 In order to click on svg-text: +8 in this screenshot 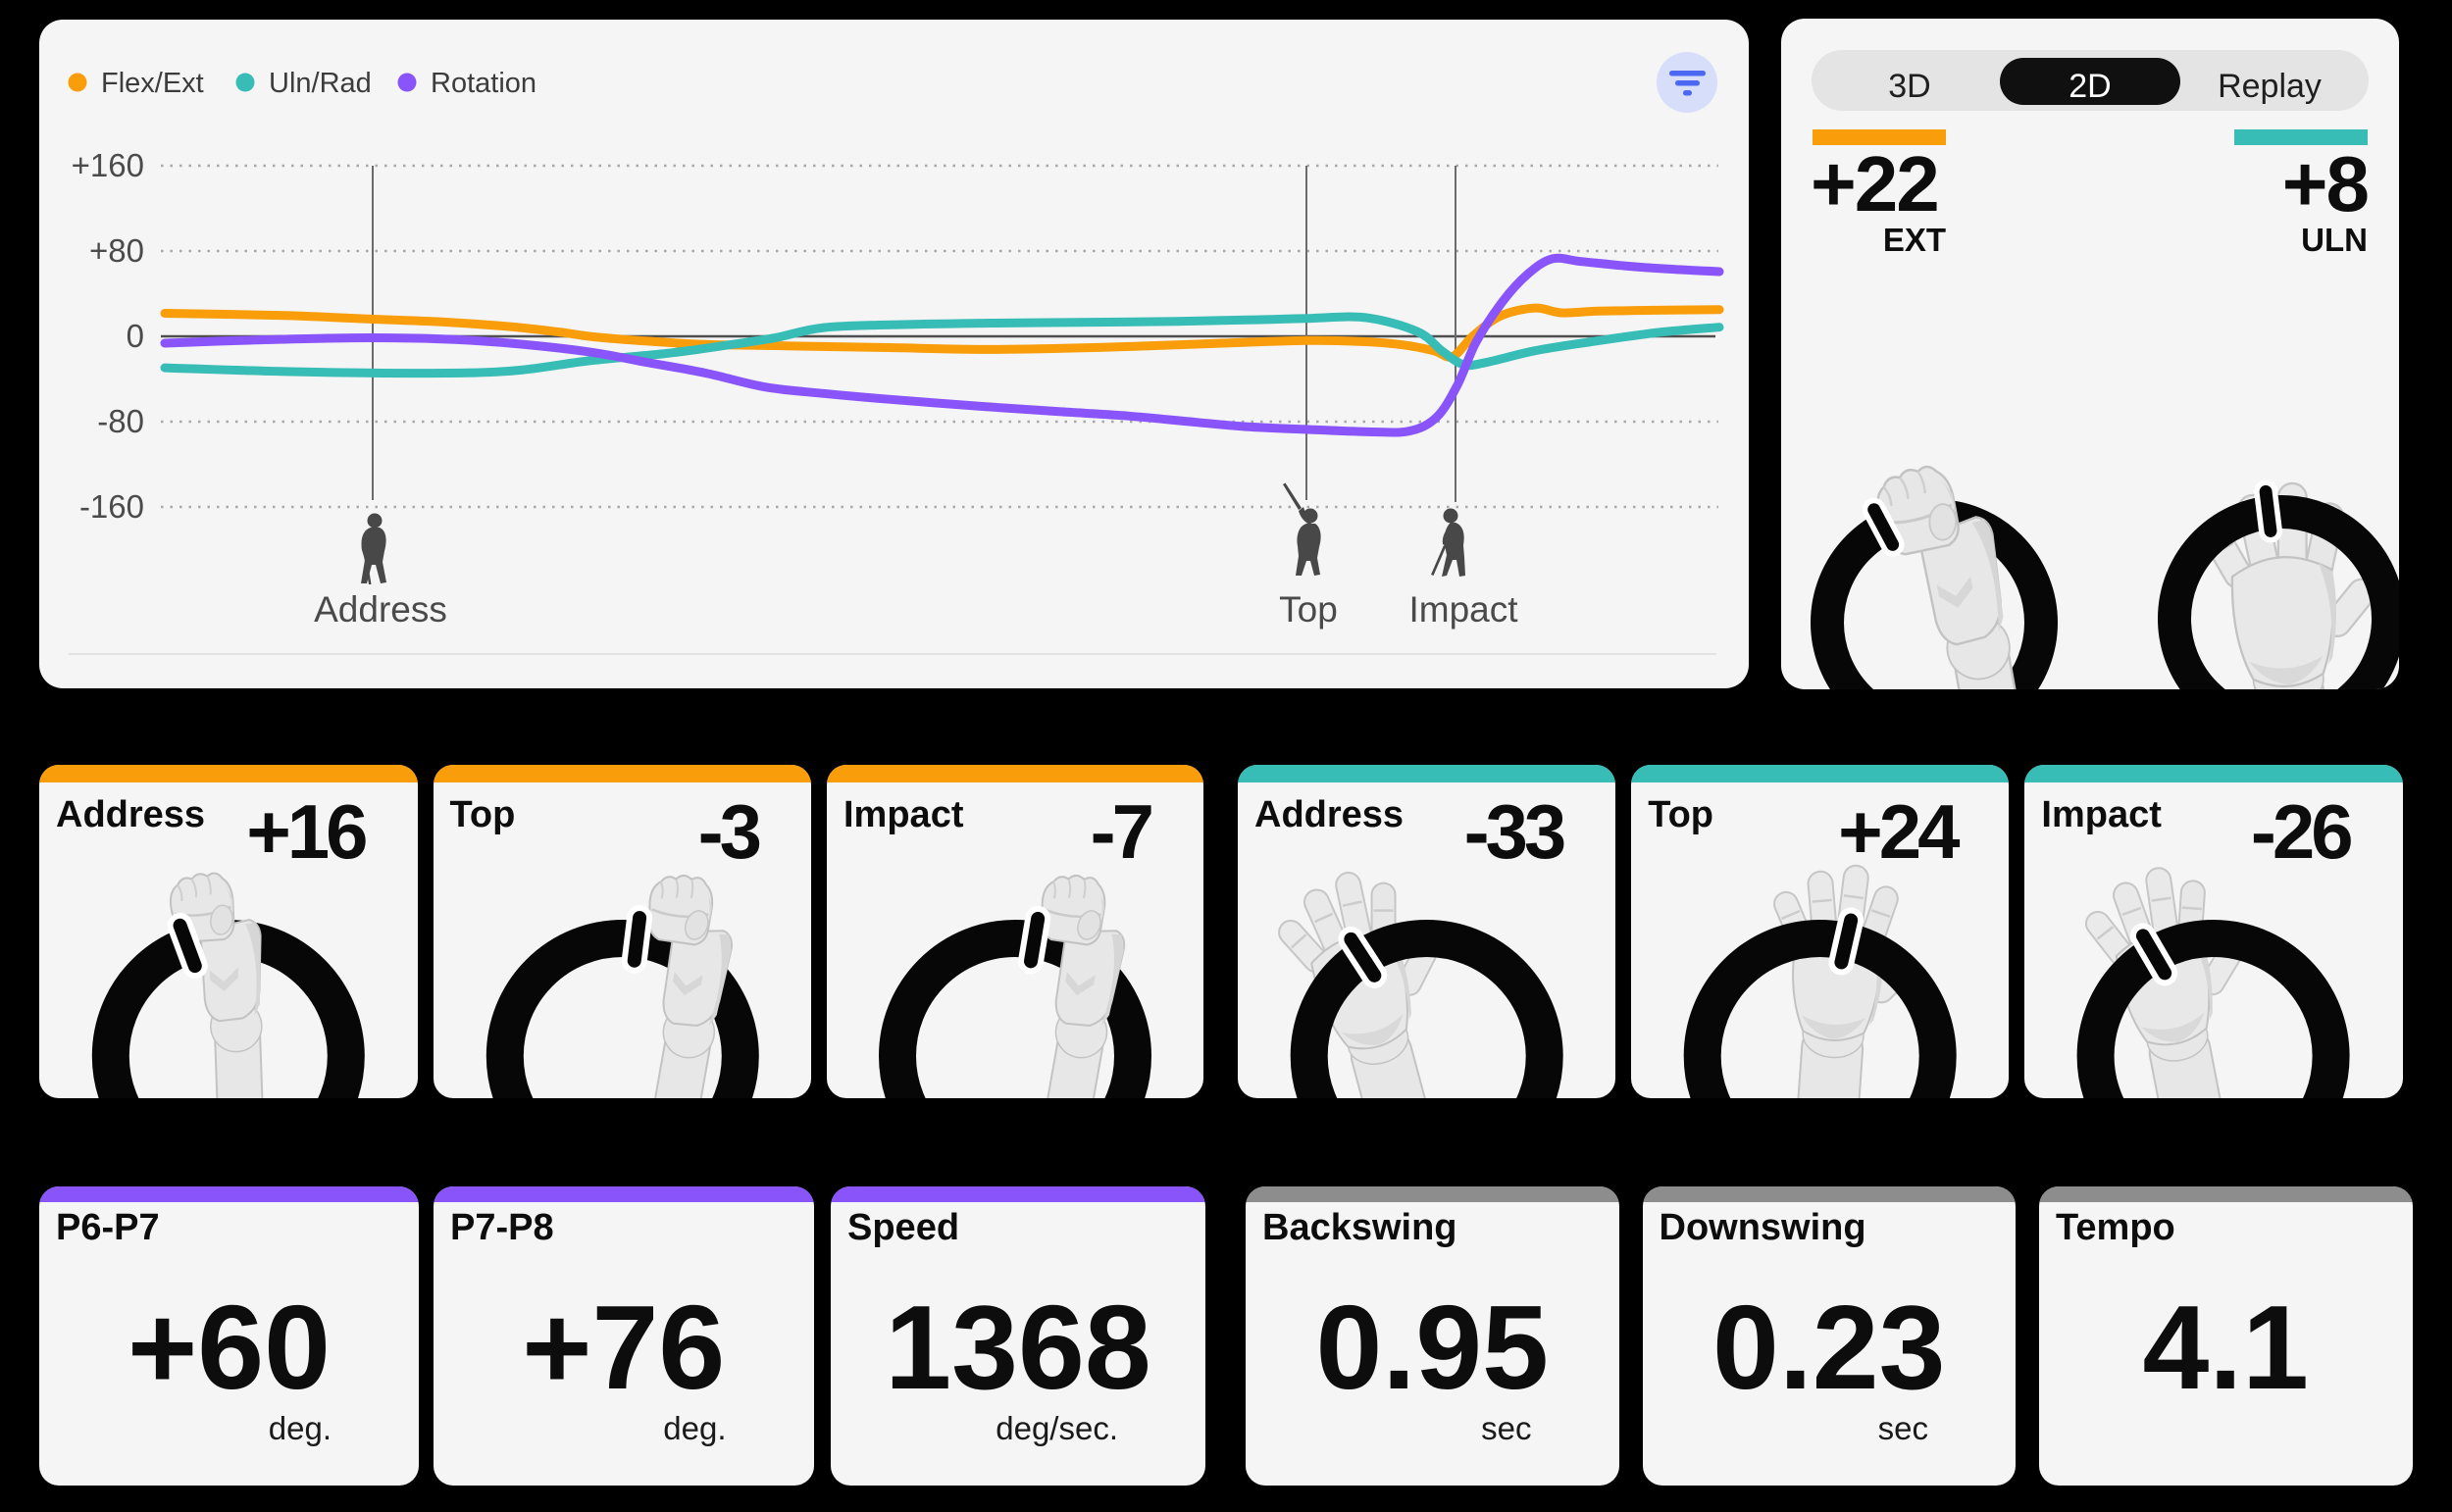, I will do `click(2325, 183)`.